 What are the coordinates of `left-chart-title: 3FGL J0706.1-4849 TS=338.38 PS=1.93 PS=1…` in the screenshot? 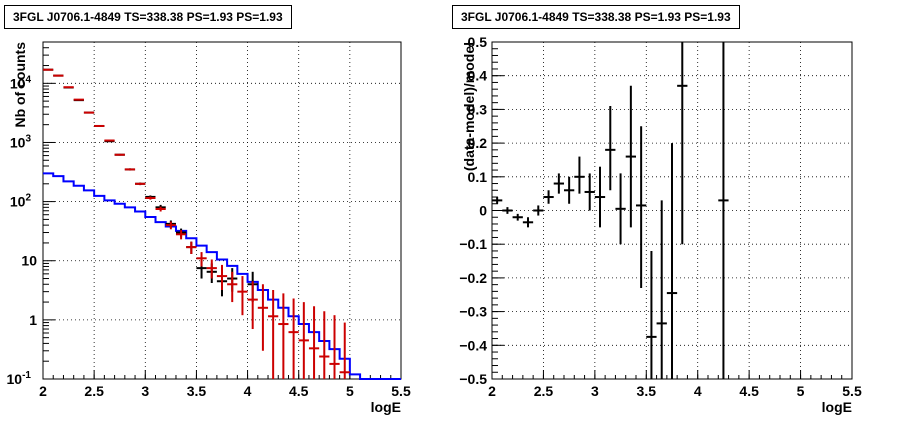 It's located at (148, 17).